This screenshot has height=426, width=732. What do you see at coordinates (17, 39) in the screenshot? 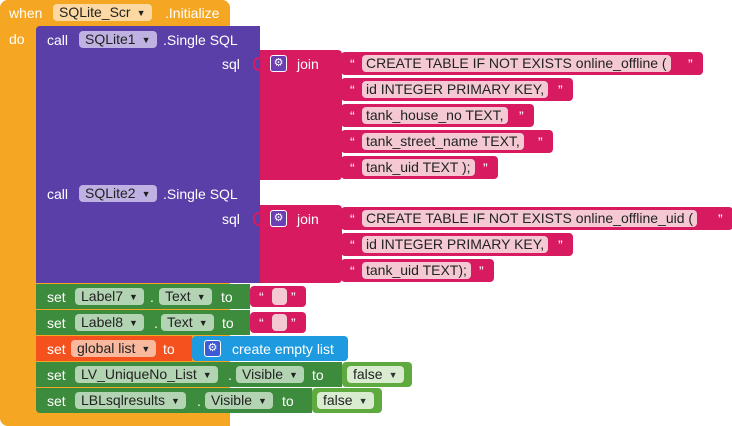
I see `do-label: do` at bounding box center [17, 39].